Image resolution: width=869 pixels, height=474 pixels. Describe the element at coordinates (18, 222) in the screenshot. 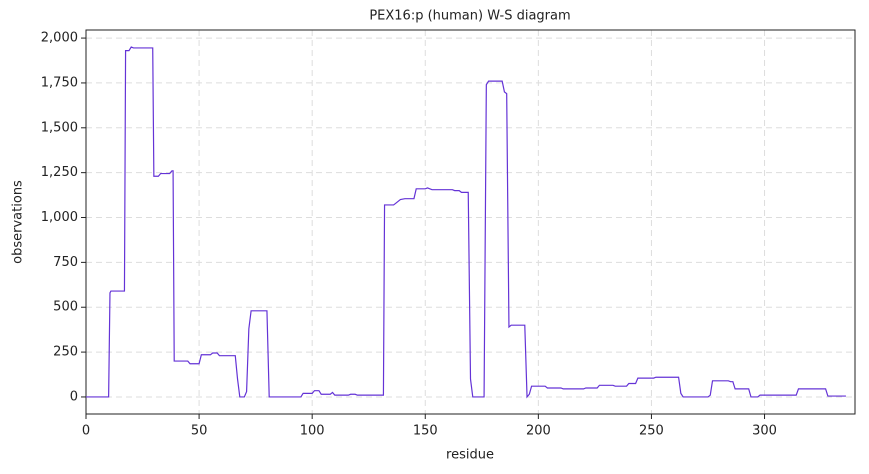

I see `y-axis-label: observations` at that location.